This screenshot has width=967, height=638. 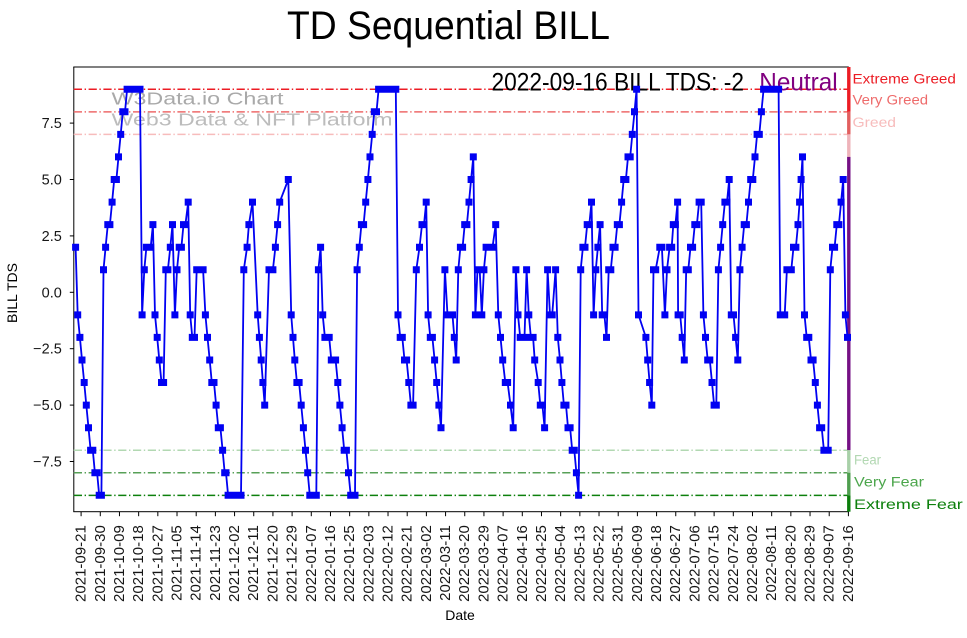 I want to click on svg-text: TD Sequential BILL, so click(x=448, y=26).